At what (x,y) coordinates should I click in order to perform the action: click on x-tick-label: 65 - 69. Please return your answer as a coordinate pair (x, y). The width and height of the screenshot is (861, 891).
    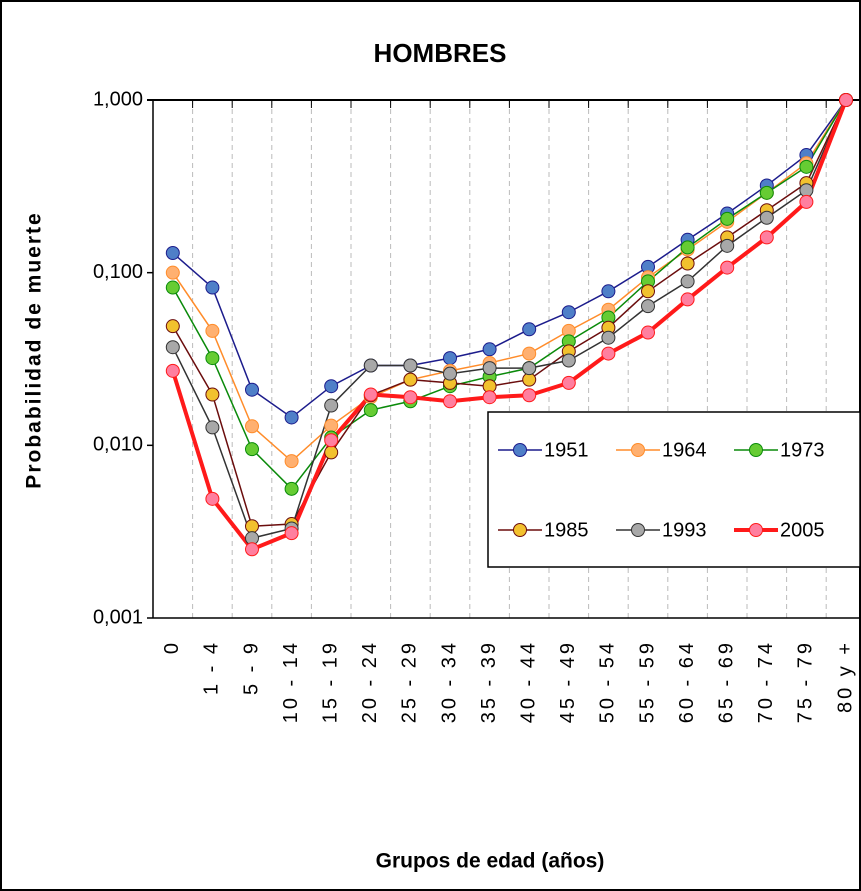
    Looking at the image, I should click on (726, 681).